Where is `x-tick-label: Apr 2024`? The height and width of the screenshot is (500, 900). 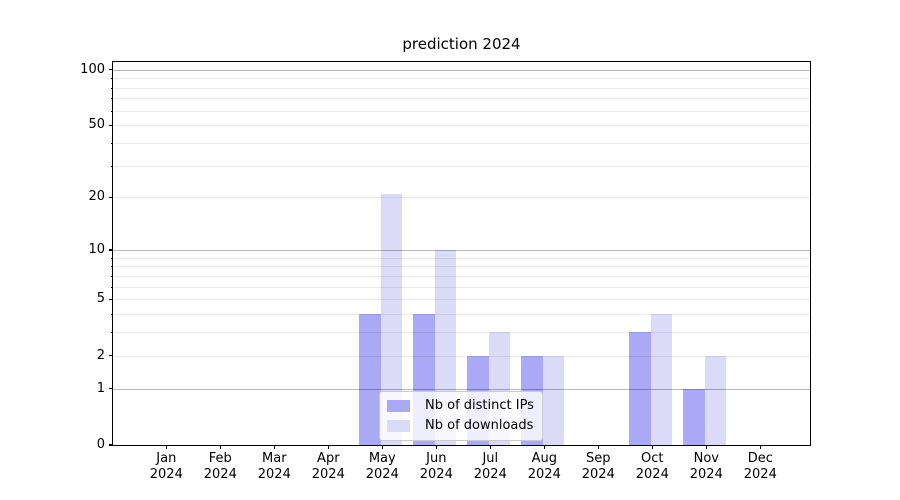 x-tick-label: Apr 2024 is located at coordinates (328, 466).